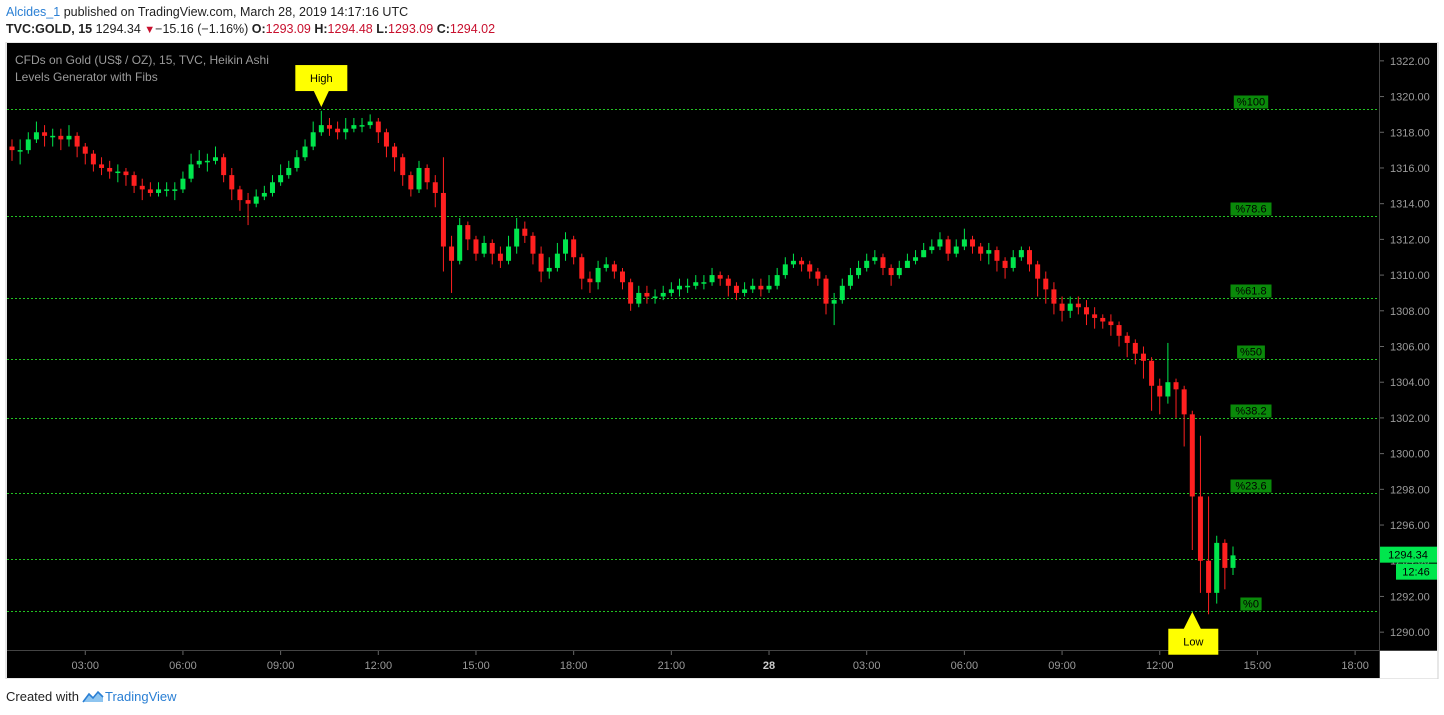  I want to click on x-tick-label: 09:00, so click(1062, 666).